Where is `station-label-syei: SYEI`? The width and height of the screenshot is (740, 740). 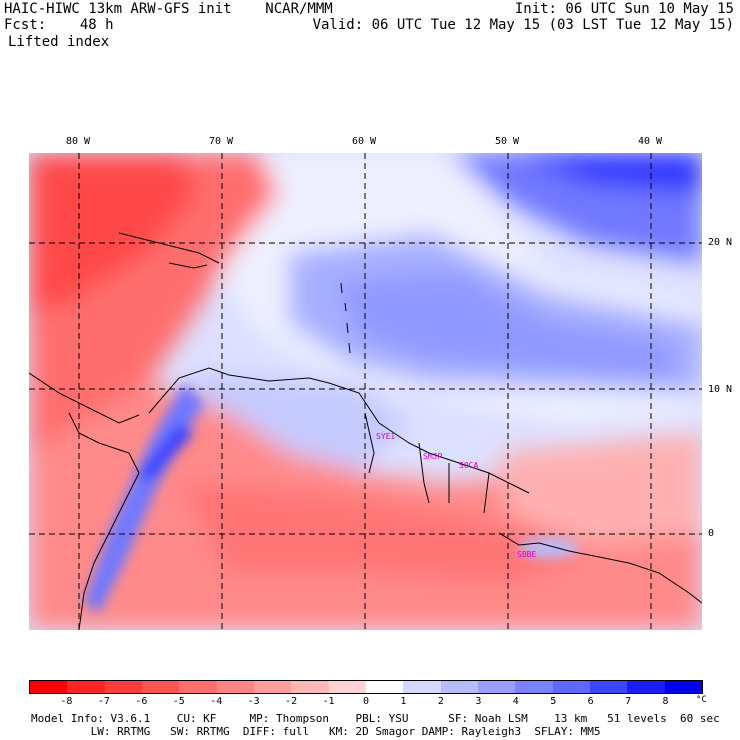 station-label-syei: SYEI is located at coordinates (386, 436).